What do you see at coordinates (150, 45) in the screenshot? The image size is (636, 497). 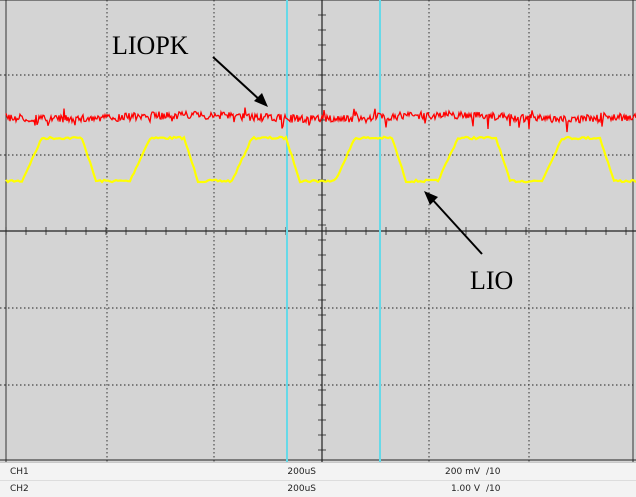 I see `liopk-label: LIOPK` at bounding box center [150, 45].